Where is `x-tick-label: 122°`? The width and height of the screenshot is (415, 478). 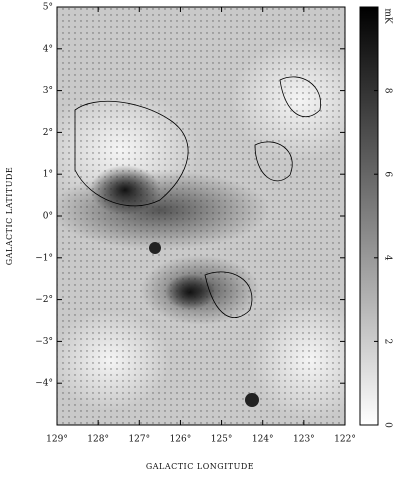
x-tick-label: 122° is located at coordinates (345, 440).